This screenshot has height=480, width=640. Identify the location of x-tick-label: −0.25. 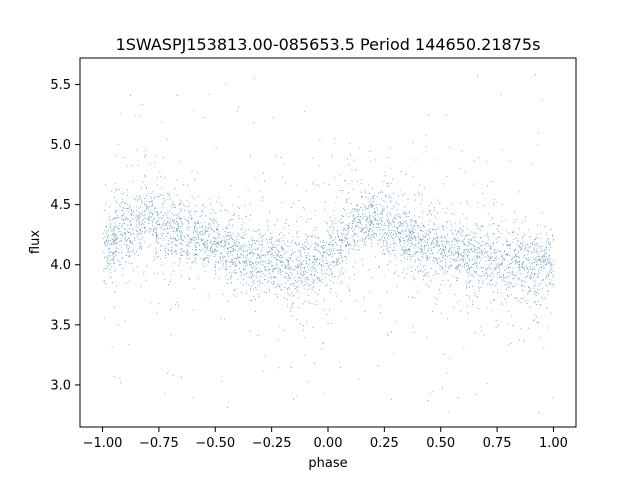
(272, 443).